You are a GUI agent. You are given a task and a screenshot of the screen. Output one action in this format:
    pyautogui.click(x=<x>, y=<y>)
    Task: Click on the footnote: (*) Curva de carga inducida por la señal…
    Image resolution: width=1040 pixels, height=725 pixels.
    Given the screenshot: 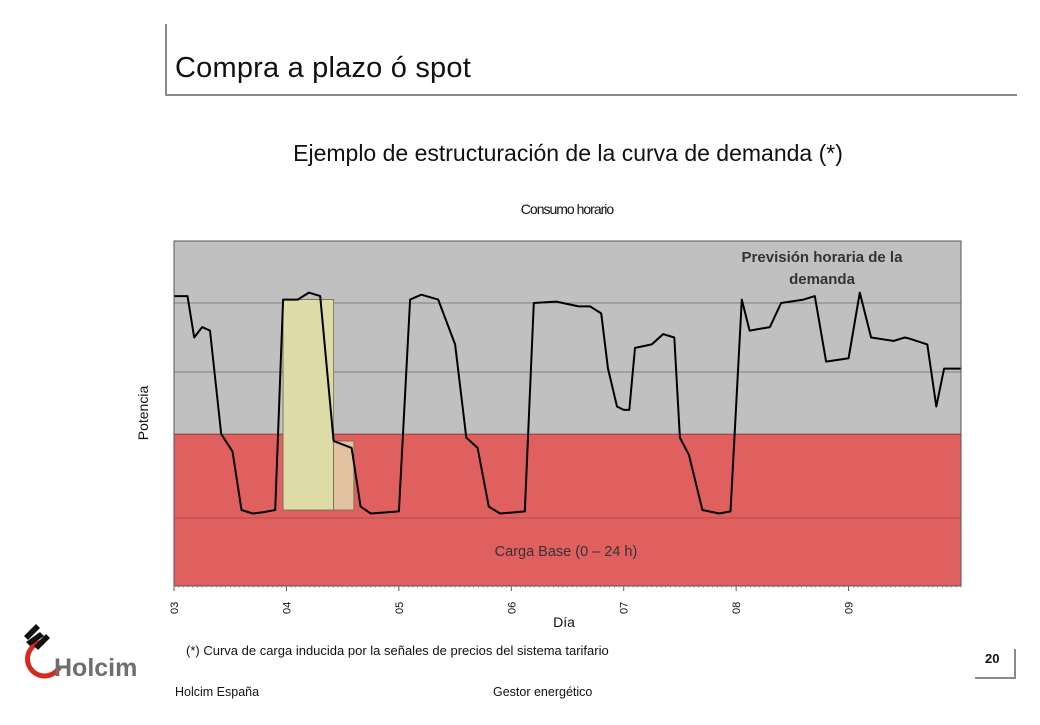 What is the action you would take?
    pyautogui.click(x=397, y=650)
    